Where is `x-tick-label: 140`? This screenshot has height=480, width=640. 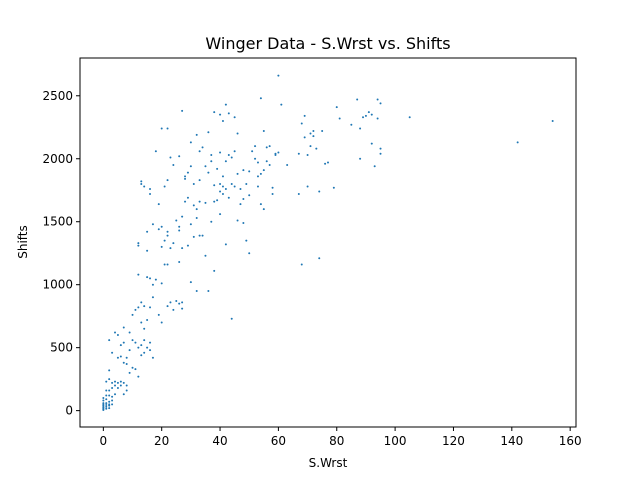
x-tick-label: 140 is located at coordinates (511, 441).